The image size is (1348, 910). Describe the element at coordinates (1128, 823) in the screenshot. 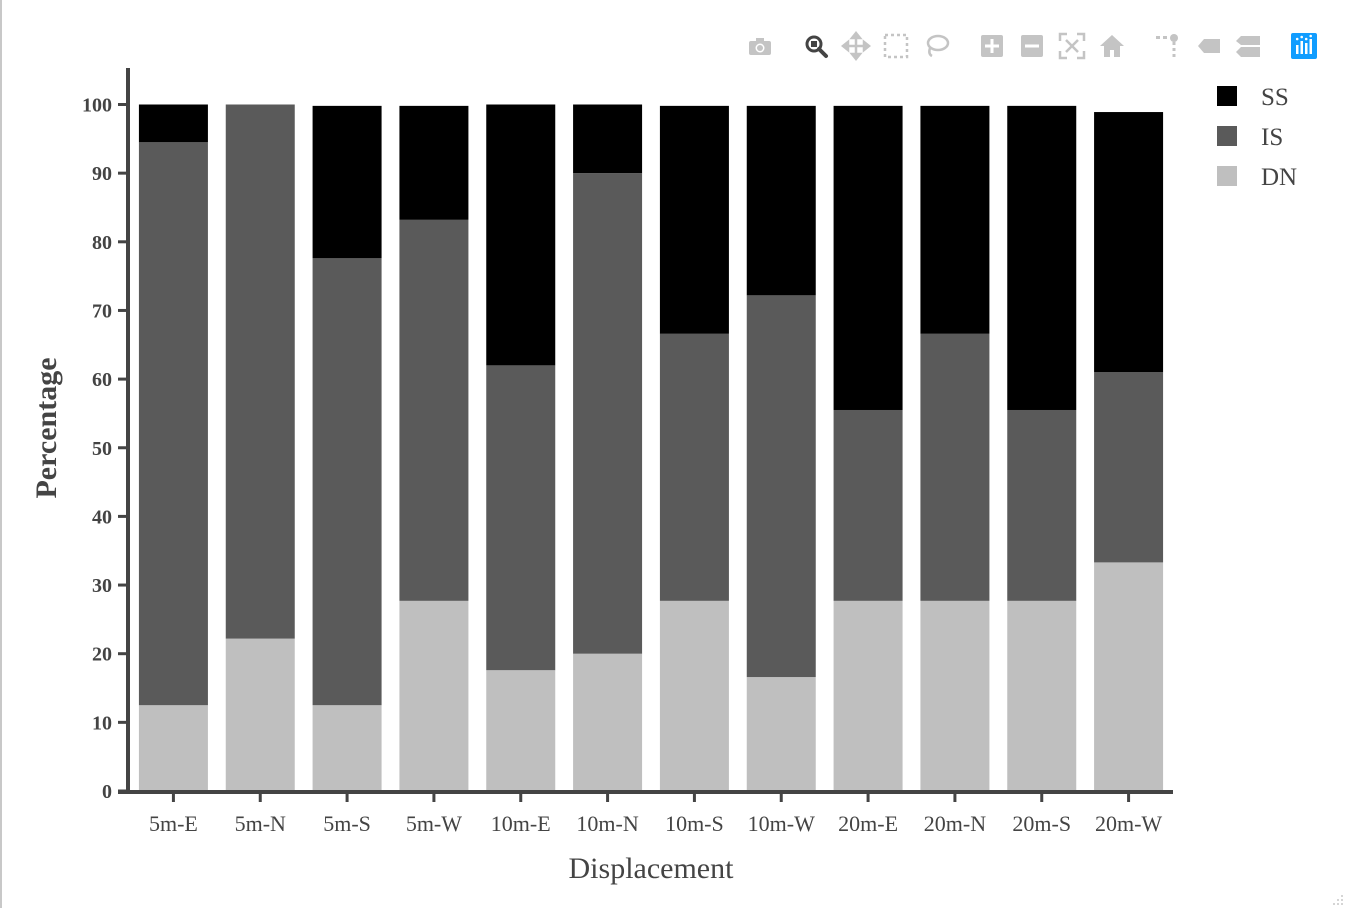

I see `x-tick-label: 20m-W` at that location.